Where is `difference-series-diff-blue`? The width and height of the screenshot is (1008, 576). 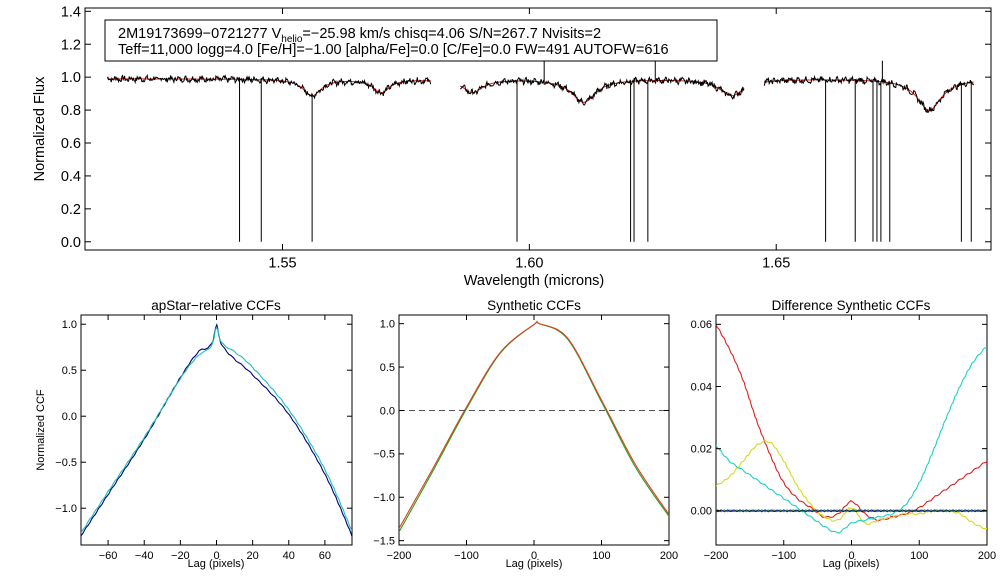 difference-series-diff-blue is located at coordinates (851, 511).